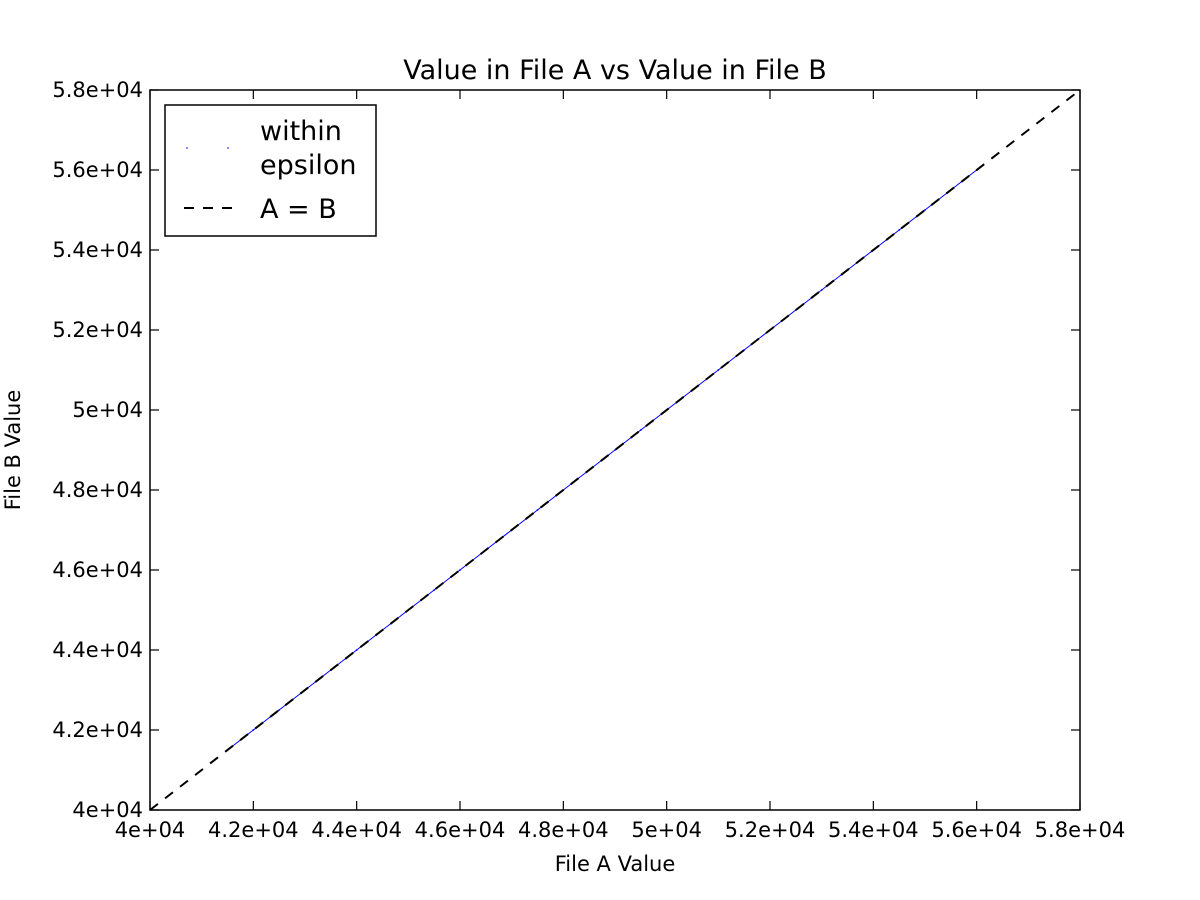 This screenshot has height=900, width=1200. I want to click on x-tick-label: 4.4e+04, so click(356, 830).